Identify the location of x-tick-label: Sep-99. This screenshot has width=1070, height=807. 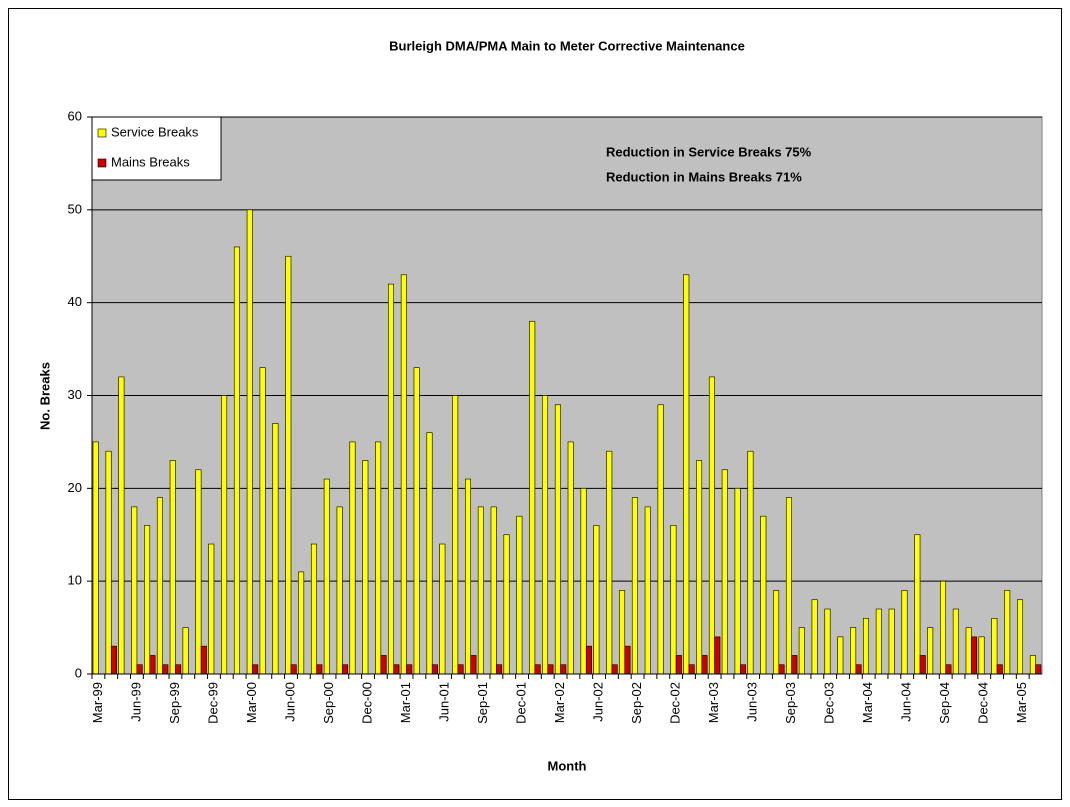
(174, 703).